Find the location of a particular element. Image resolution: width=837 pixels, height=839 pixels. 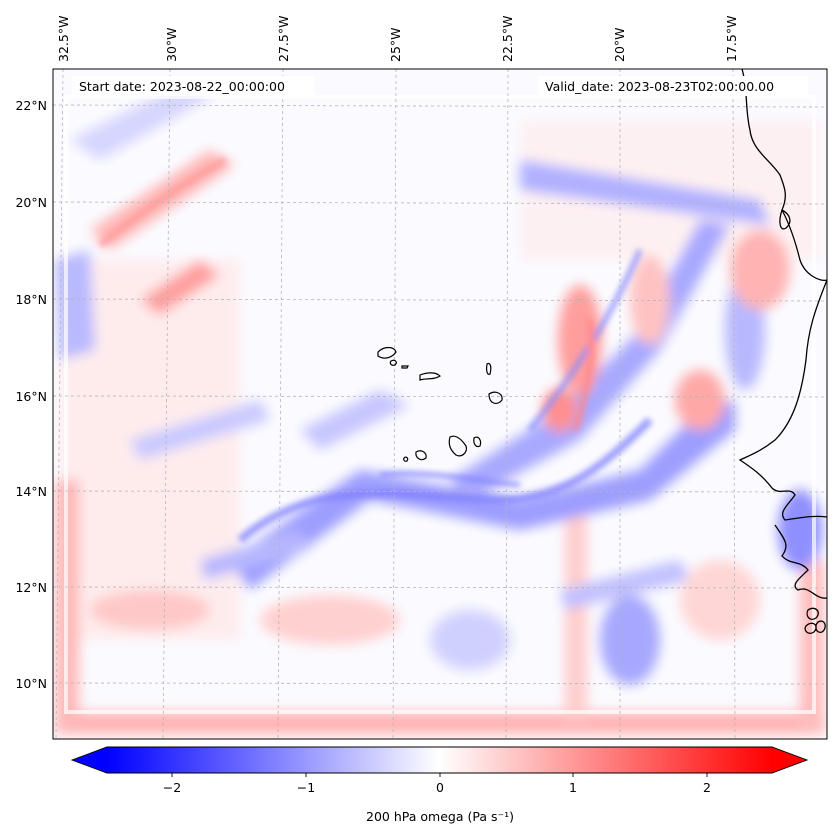

coast-notch-dakar is located at coordinates (785, 219).